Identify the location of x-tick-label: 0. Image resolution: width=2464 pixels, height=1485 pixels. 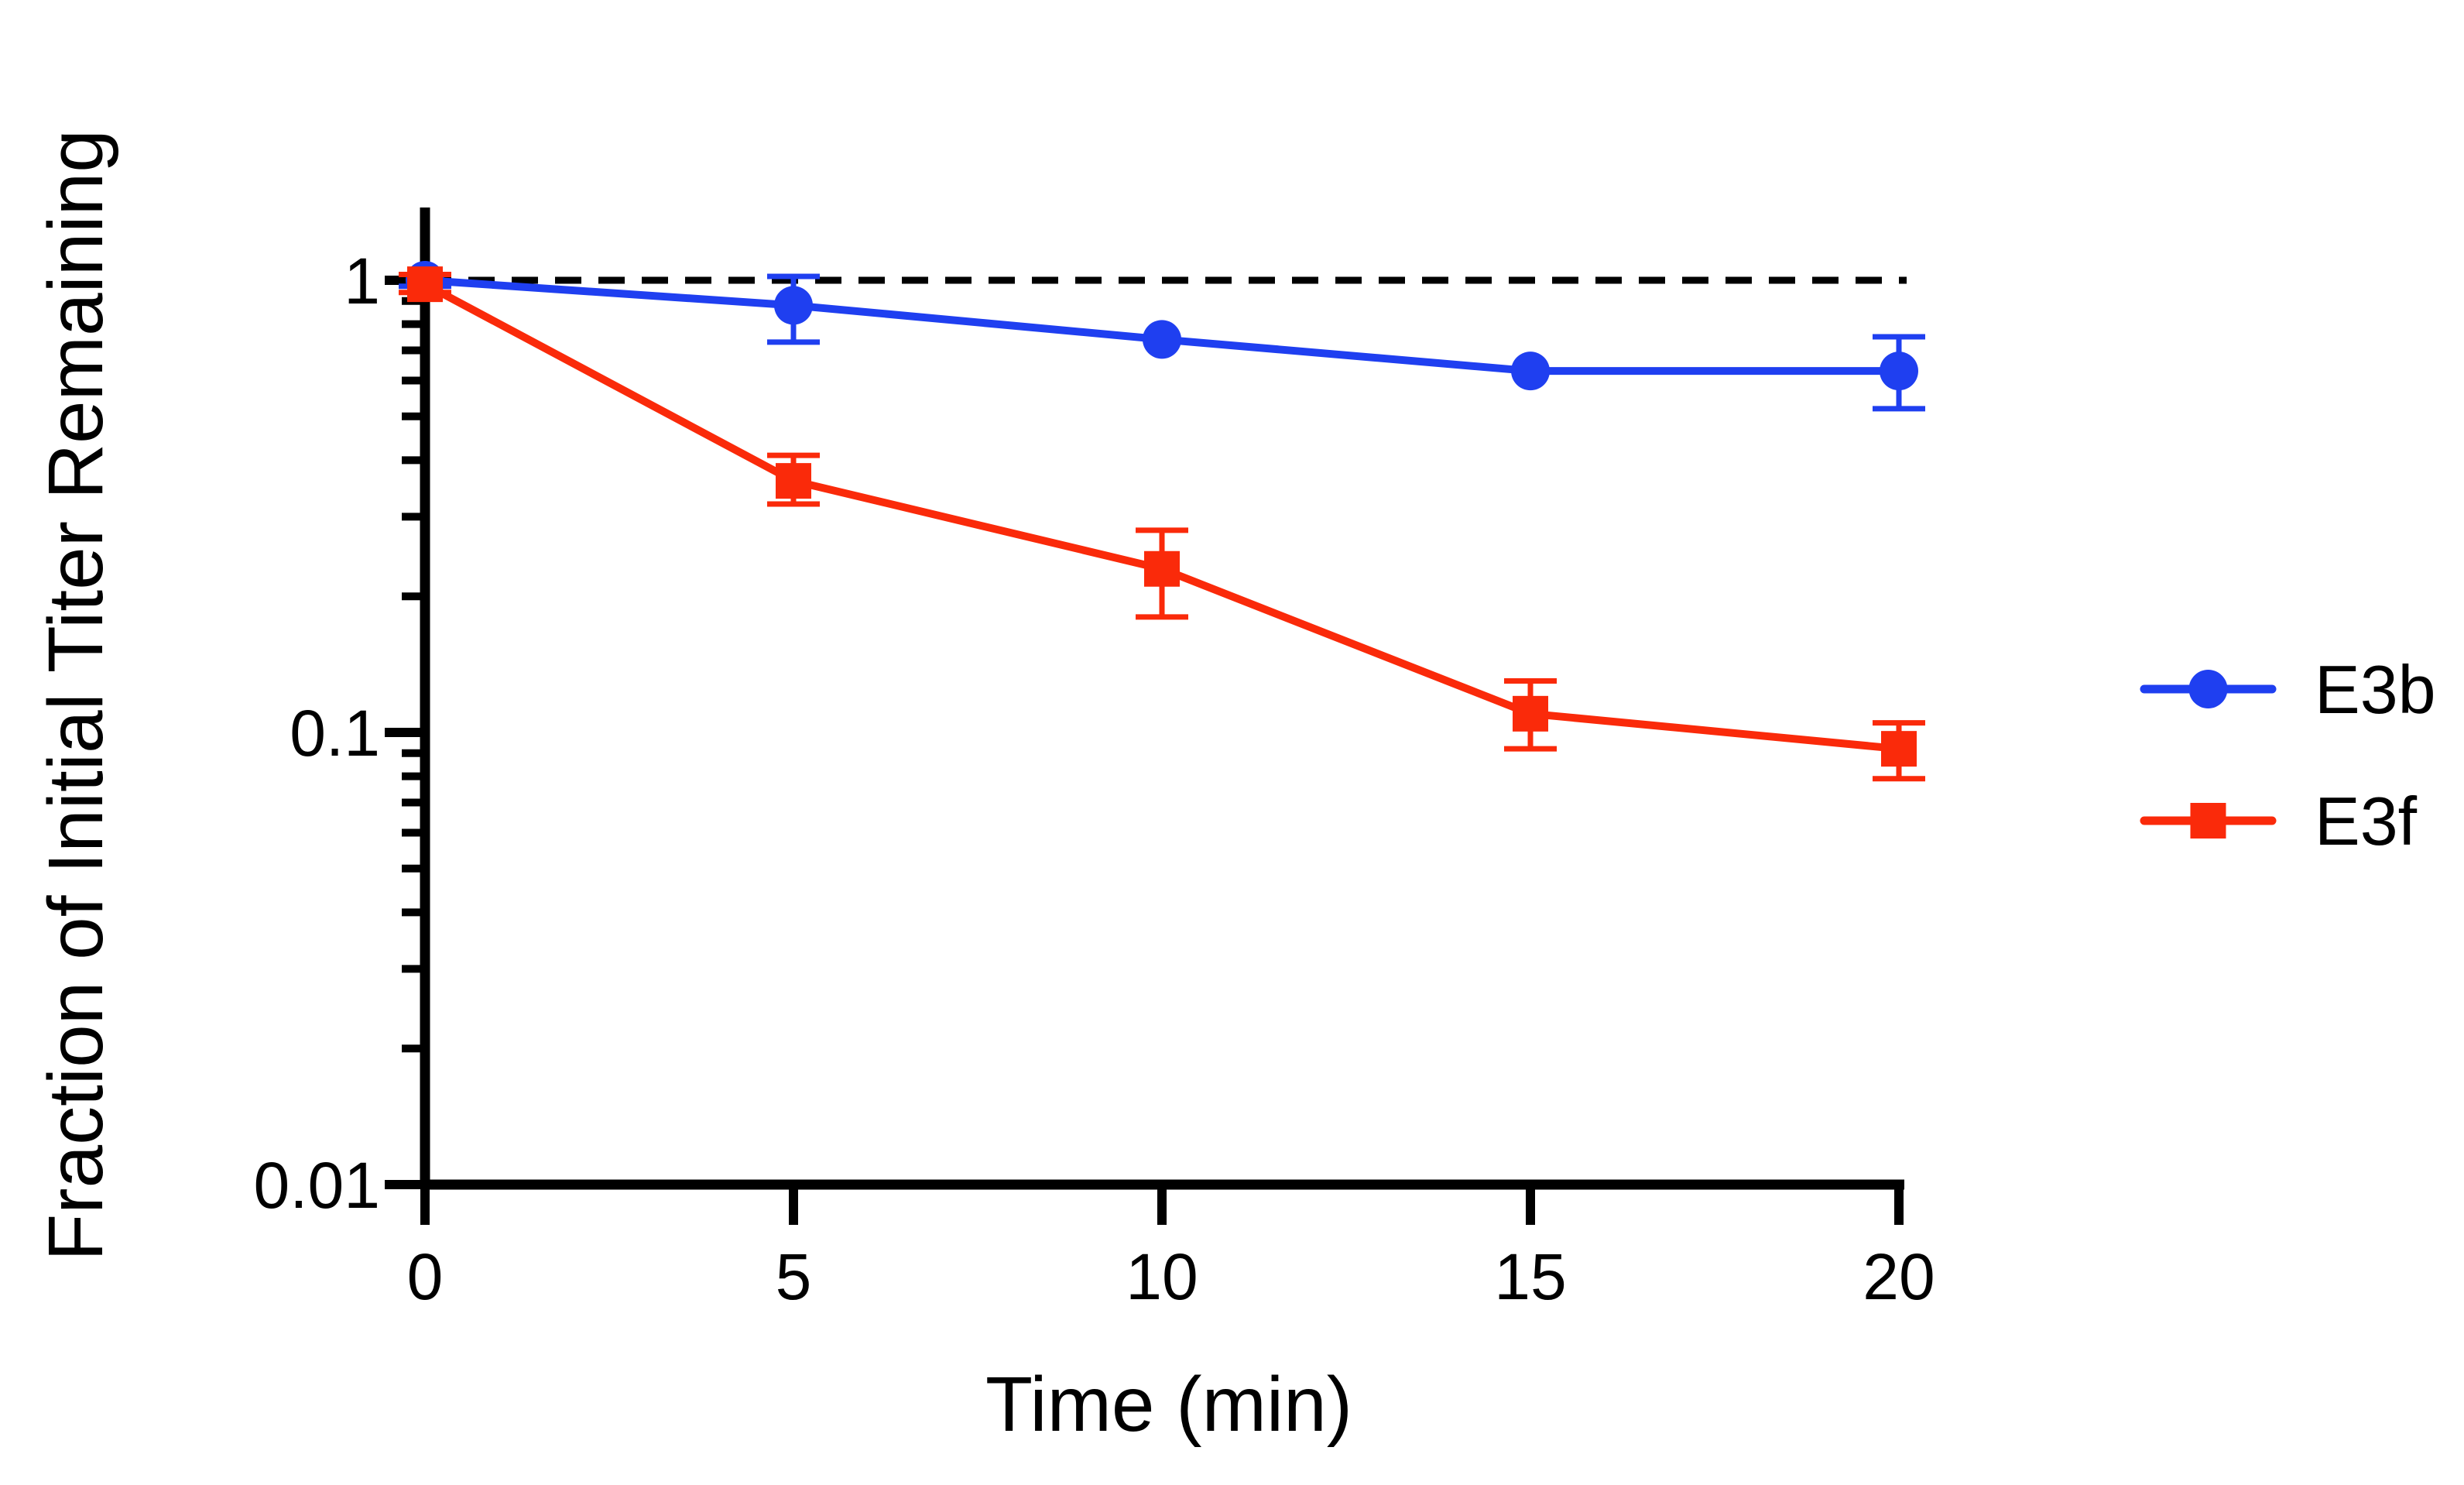
(426, 1276).